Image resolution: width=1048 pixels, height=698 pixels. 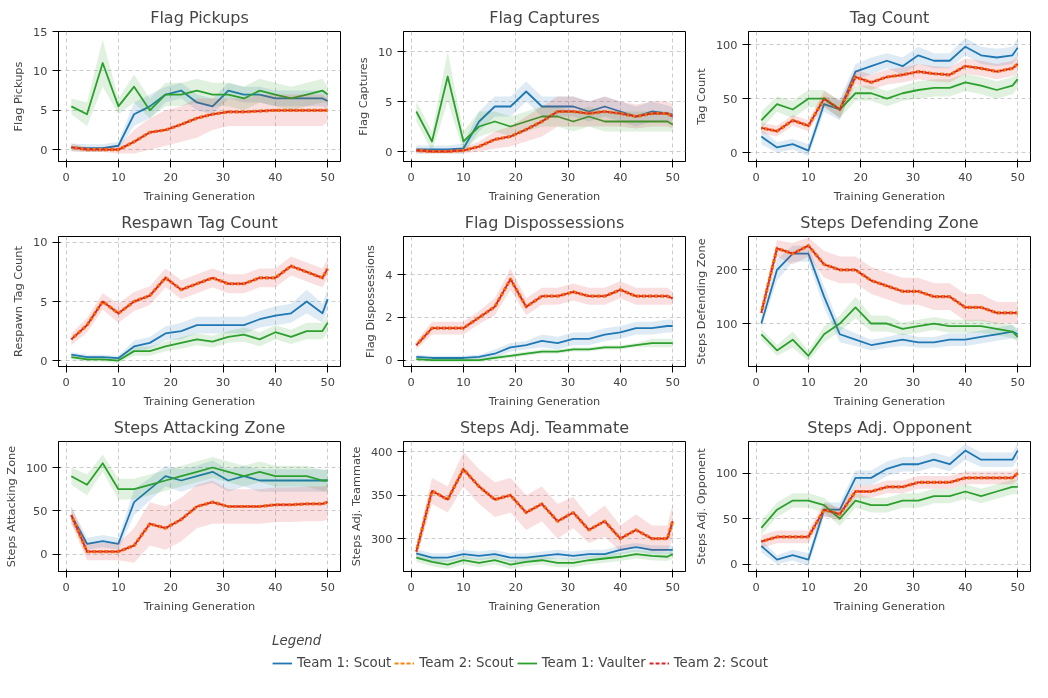 I want to click on y-axis-title: Flag Dispossessions, so click(x=370, y=301).